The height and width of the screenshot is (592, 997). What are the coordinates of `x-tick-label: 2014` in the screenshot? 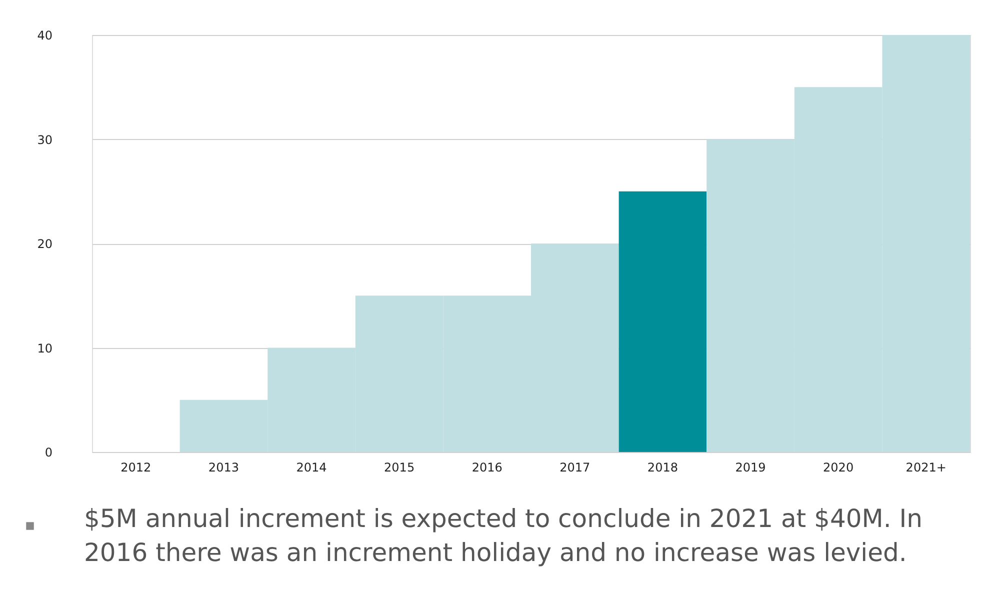 It's located at (311, 467).